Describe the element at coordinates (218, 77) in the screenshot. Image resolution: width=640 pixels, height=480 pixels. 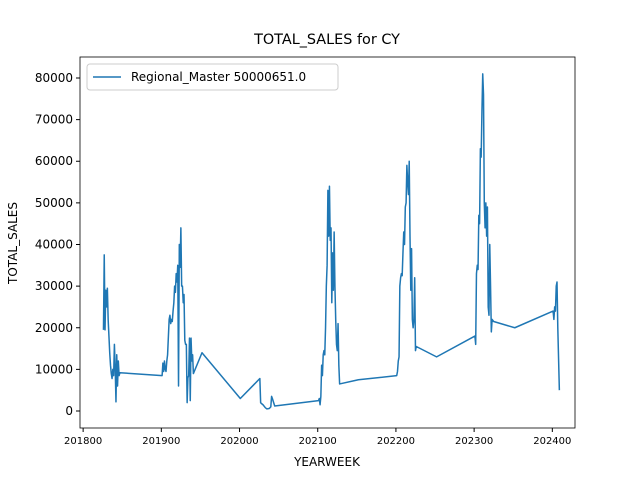
I see `legend-label: Regional_Master 50000651.0` at that location.